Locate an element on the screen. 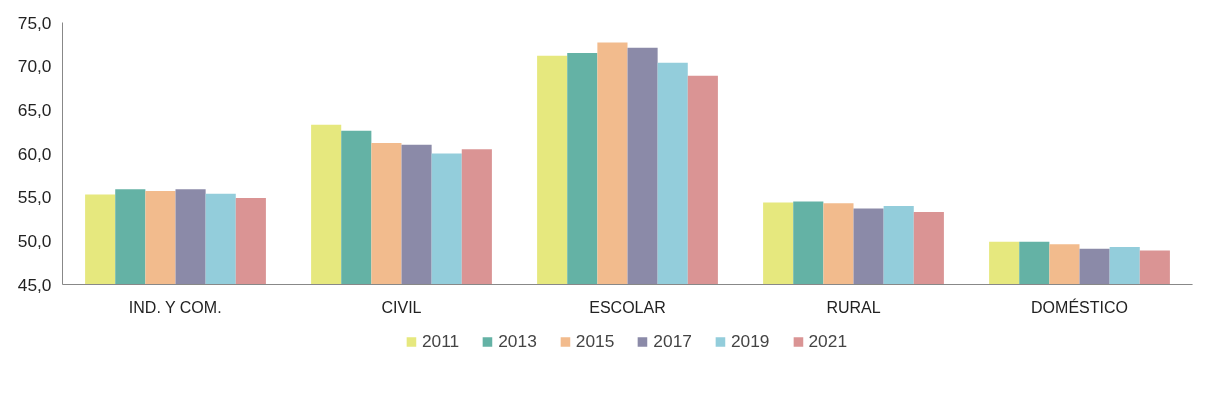 The image size is (1226, 415). y-tick-label: 55,0 is located at coordinates (34, 197).